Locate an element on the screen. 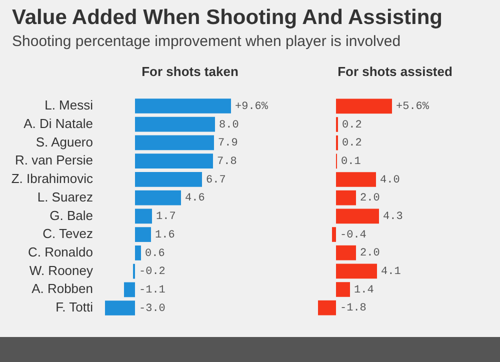 The width and height of the screenshot is (500, 362). y-tick-label: C. Ronaldo is located at coordinates (60, 252).